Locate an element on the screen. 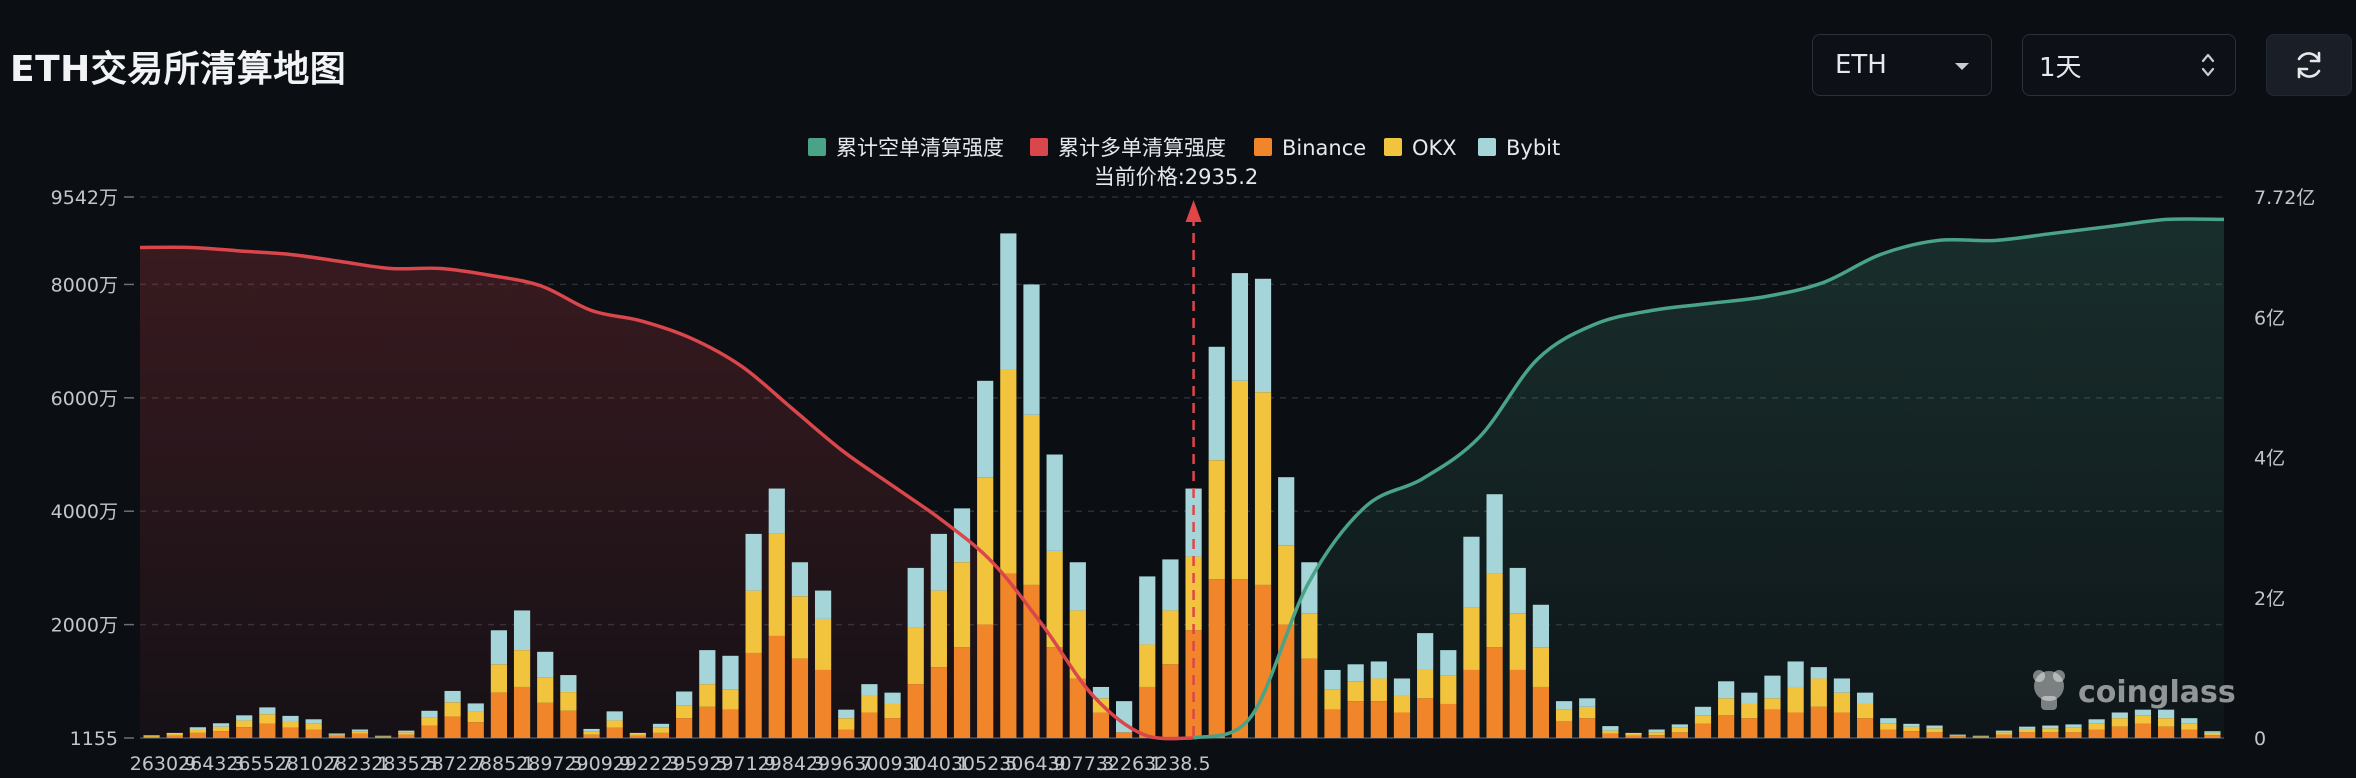 The width and height of the screenshot is (2356, 778). updown-arrows-icon is located at coordinates (2208, 65).